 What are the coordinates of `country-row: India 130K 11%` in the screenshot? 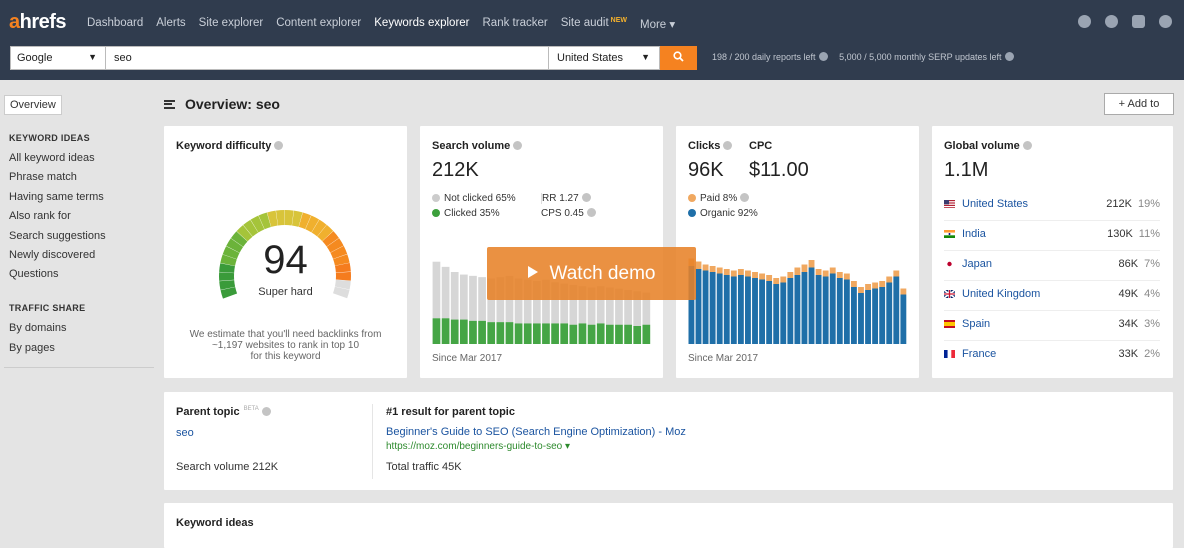 It's located at (1052, 236).